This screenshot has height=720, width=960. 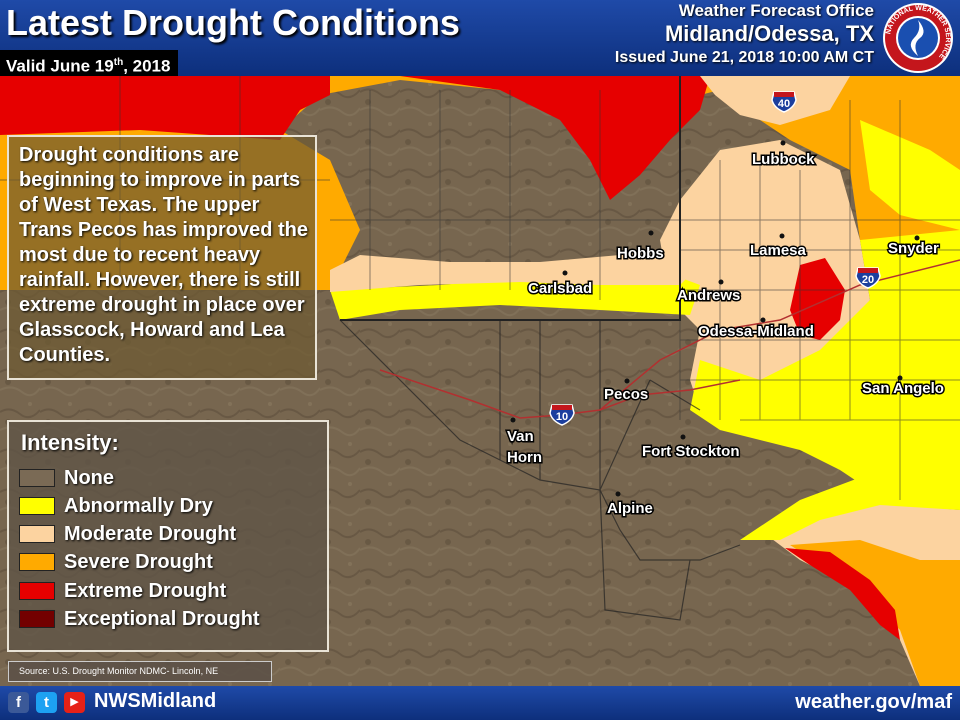 What do you see at coordinates (233, 22) in the screenshot?
I see `page-title: Latest Drought Conditions` at bounding box center [233, 22].